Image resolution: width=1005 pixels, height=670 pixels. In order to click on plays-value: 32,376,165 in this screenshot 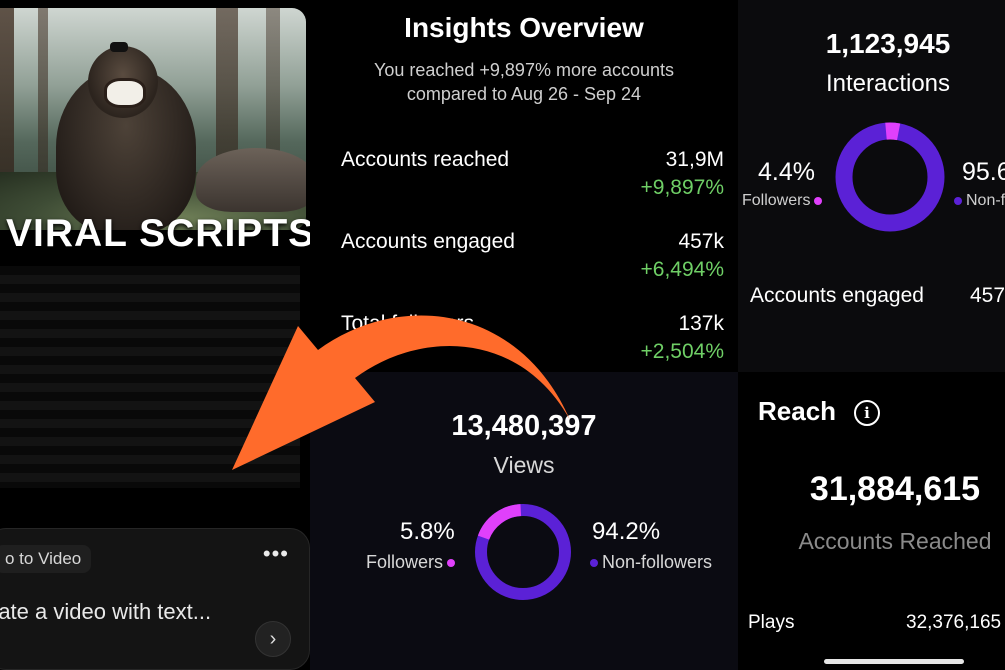, I will do `click(954, 622)`.